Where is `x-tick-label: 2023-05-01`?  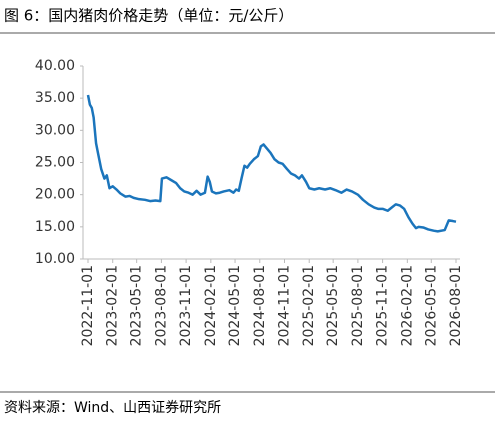
x-tick-label: 2023-05-01 is located at coordinates (137, 305).